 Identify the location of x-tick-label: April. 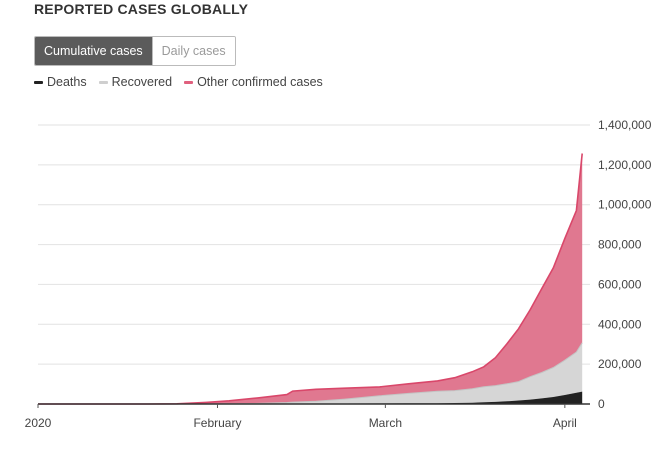
(565, 423).